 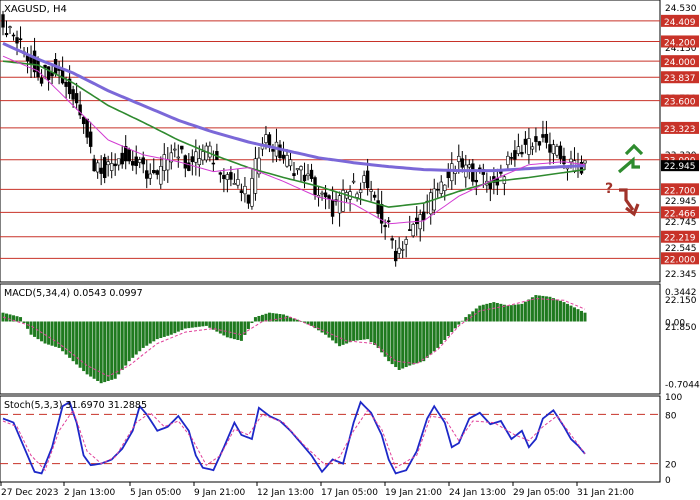 What do you see at coordinates (413, 493) in the screenshot?
I see `x-axis-label: 19 Jan 21:00` at bounding box center [413, 493].